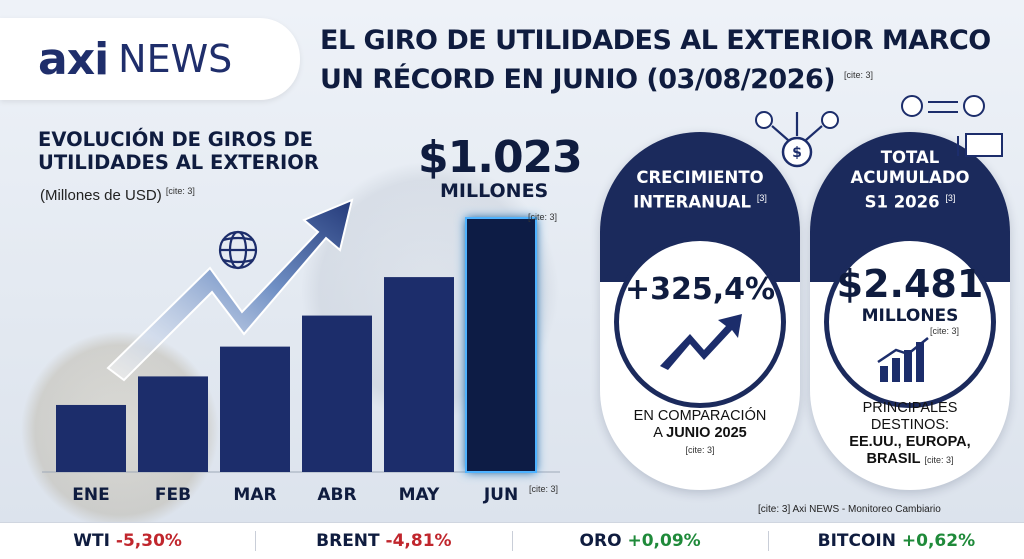  What do you see at coordinates (939, 460) in the screenshot?
I see `total-card-note-cite: [cite: 3]` at bounding box center [939, 460].